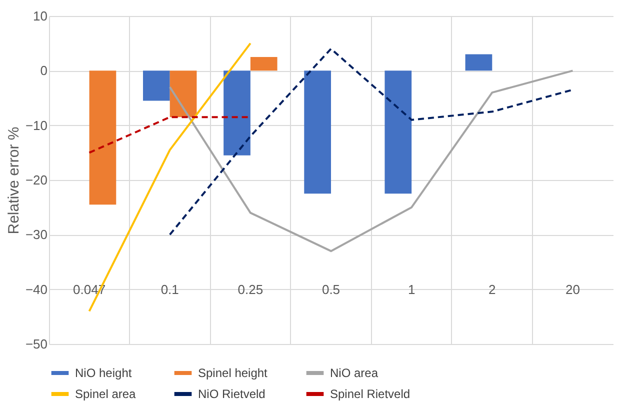 This screenshot has height=410, width=621. What do you see at coordinates (354, 373) in the screenshot?
I see `legend-label: NiO area` at bounding box center [354, 373].